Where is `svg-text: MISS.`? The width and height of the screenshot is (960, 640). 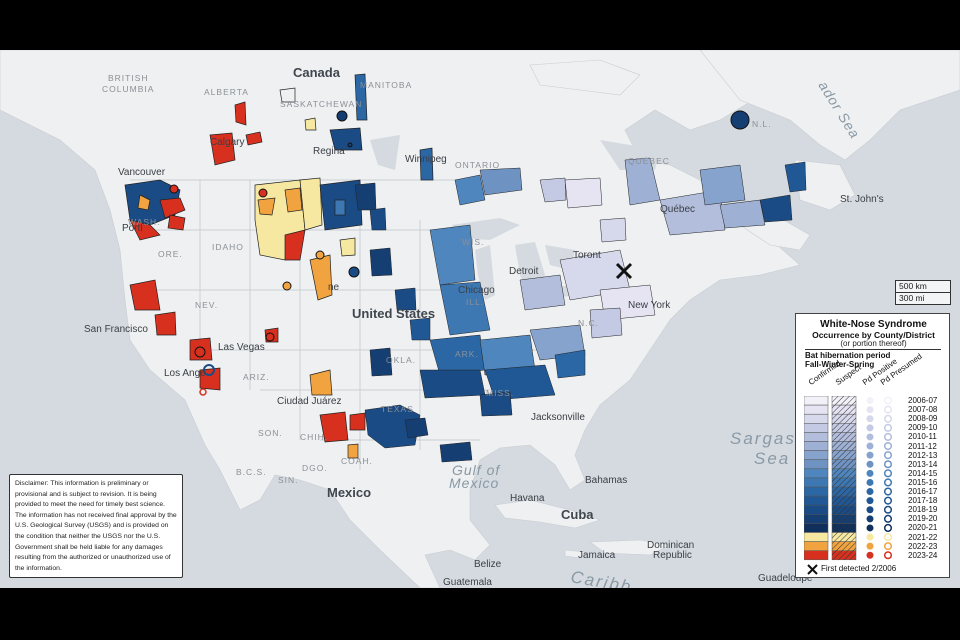 svg-text: MISS. is located at coordinates (500, 393).